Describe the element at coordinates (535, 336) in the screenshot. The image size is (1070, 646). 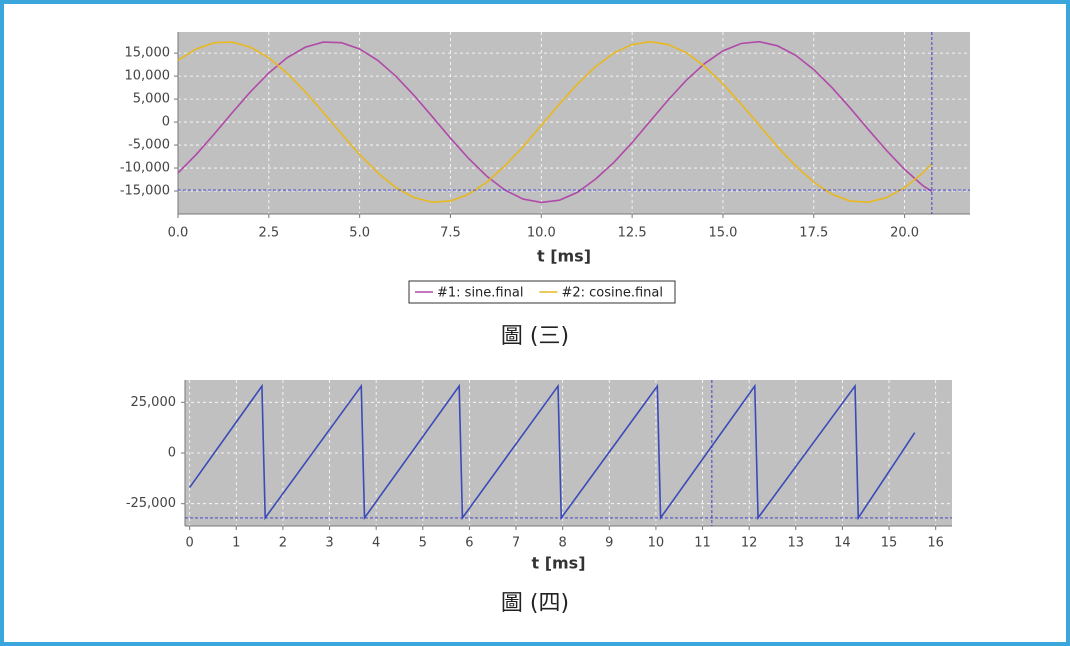
I see `caption: 圖 (三)` at that location.